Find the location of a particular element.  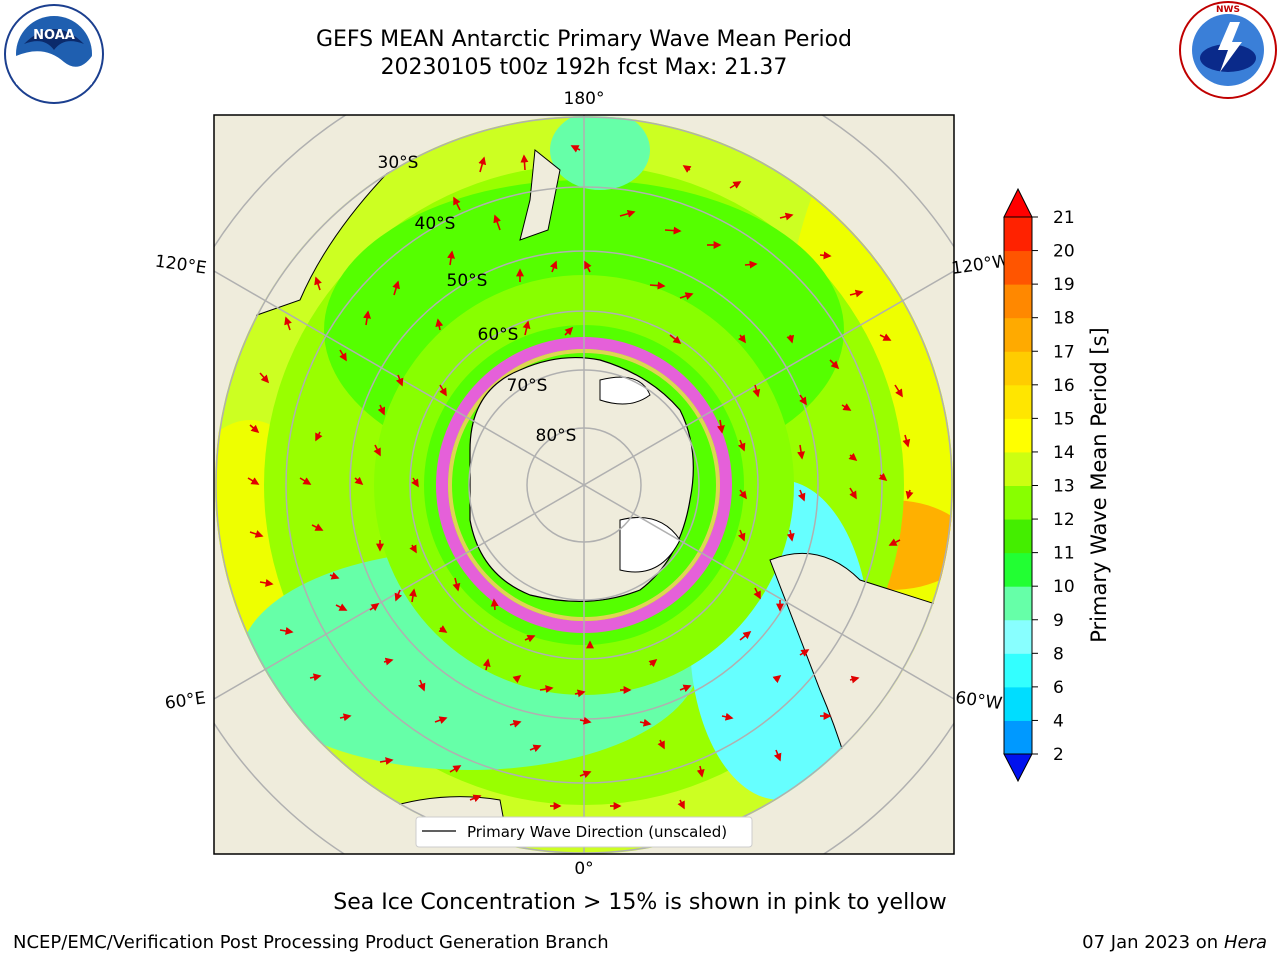

svg-text: NOAA is located at coordinates (54, 35).